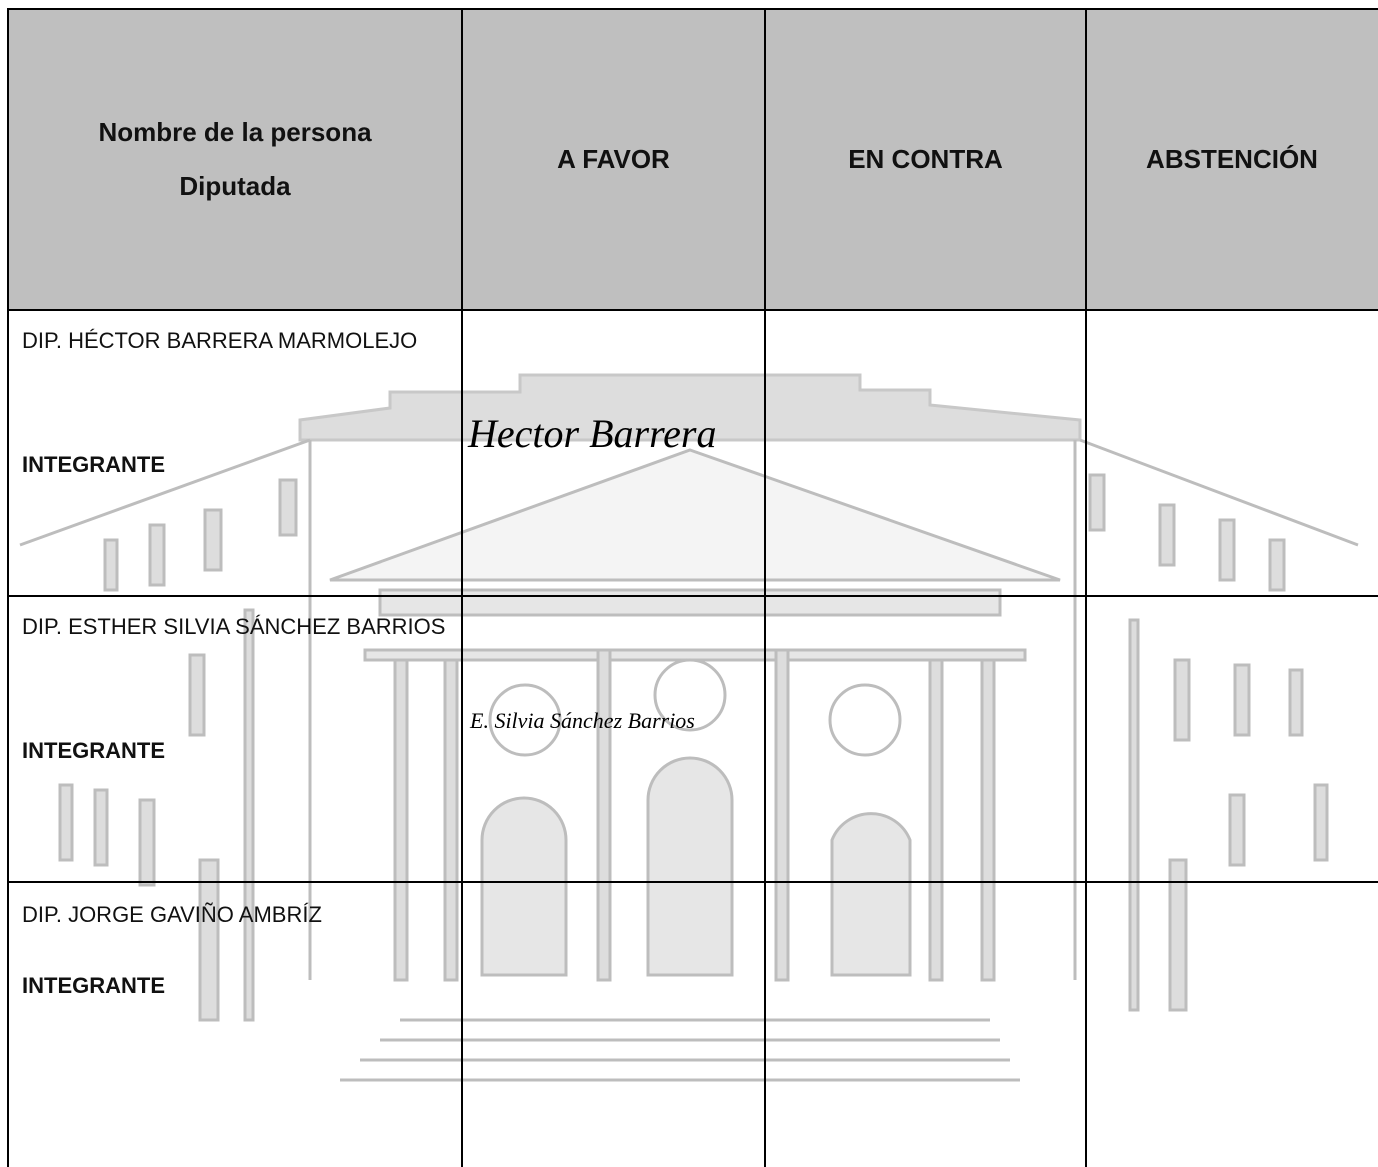 This screenshot has height=1167, width=1378. What do you see at coordinates (220, 340) in the screenshot?
I see `member-name: DIP. HÉCTOR BARRERA MARMOLEJO` at bounding box center [220, 340].